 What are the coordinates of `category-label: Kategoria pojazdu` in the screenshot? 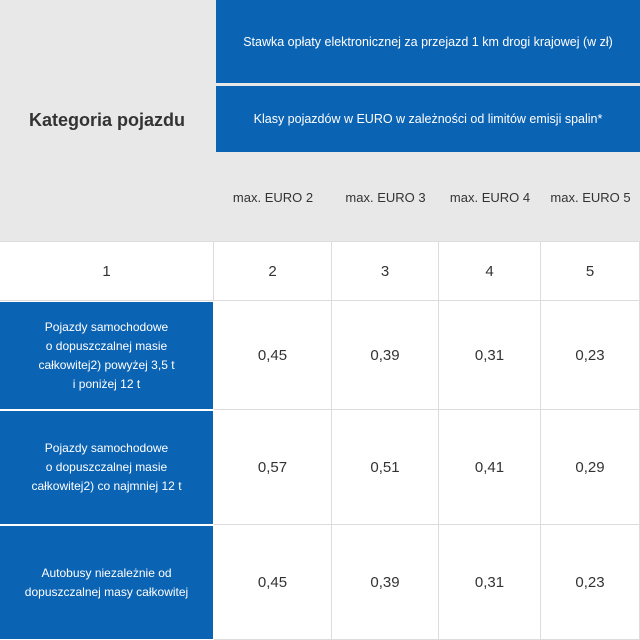 It's located at (106, 120).